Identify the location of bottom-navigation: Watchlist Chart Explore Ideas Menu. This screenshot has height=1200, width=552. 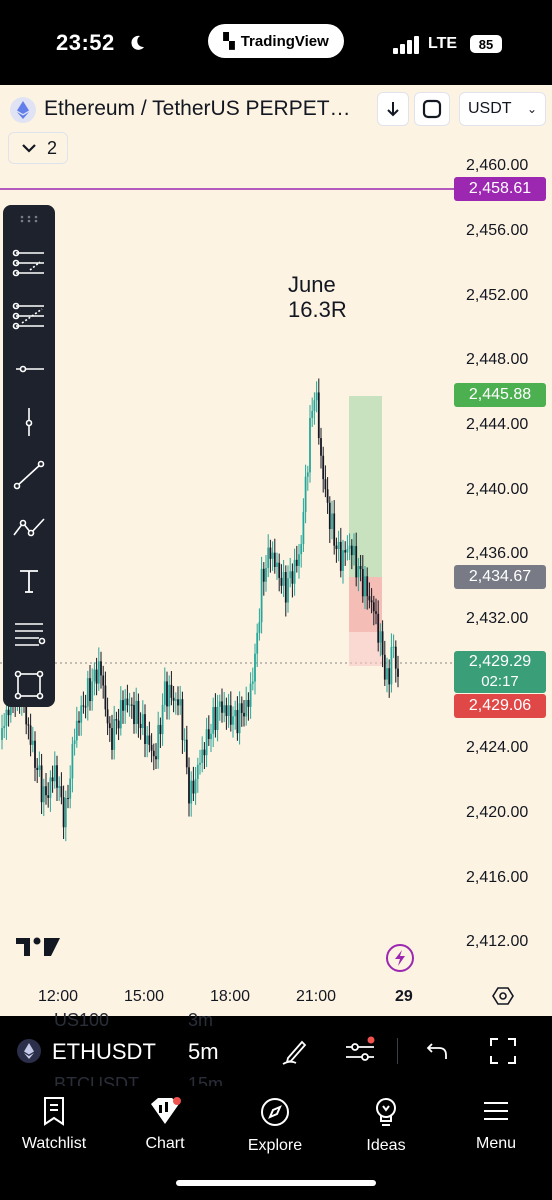
(276, 1143).